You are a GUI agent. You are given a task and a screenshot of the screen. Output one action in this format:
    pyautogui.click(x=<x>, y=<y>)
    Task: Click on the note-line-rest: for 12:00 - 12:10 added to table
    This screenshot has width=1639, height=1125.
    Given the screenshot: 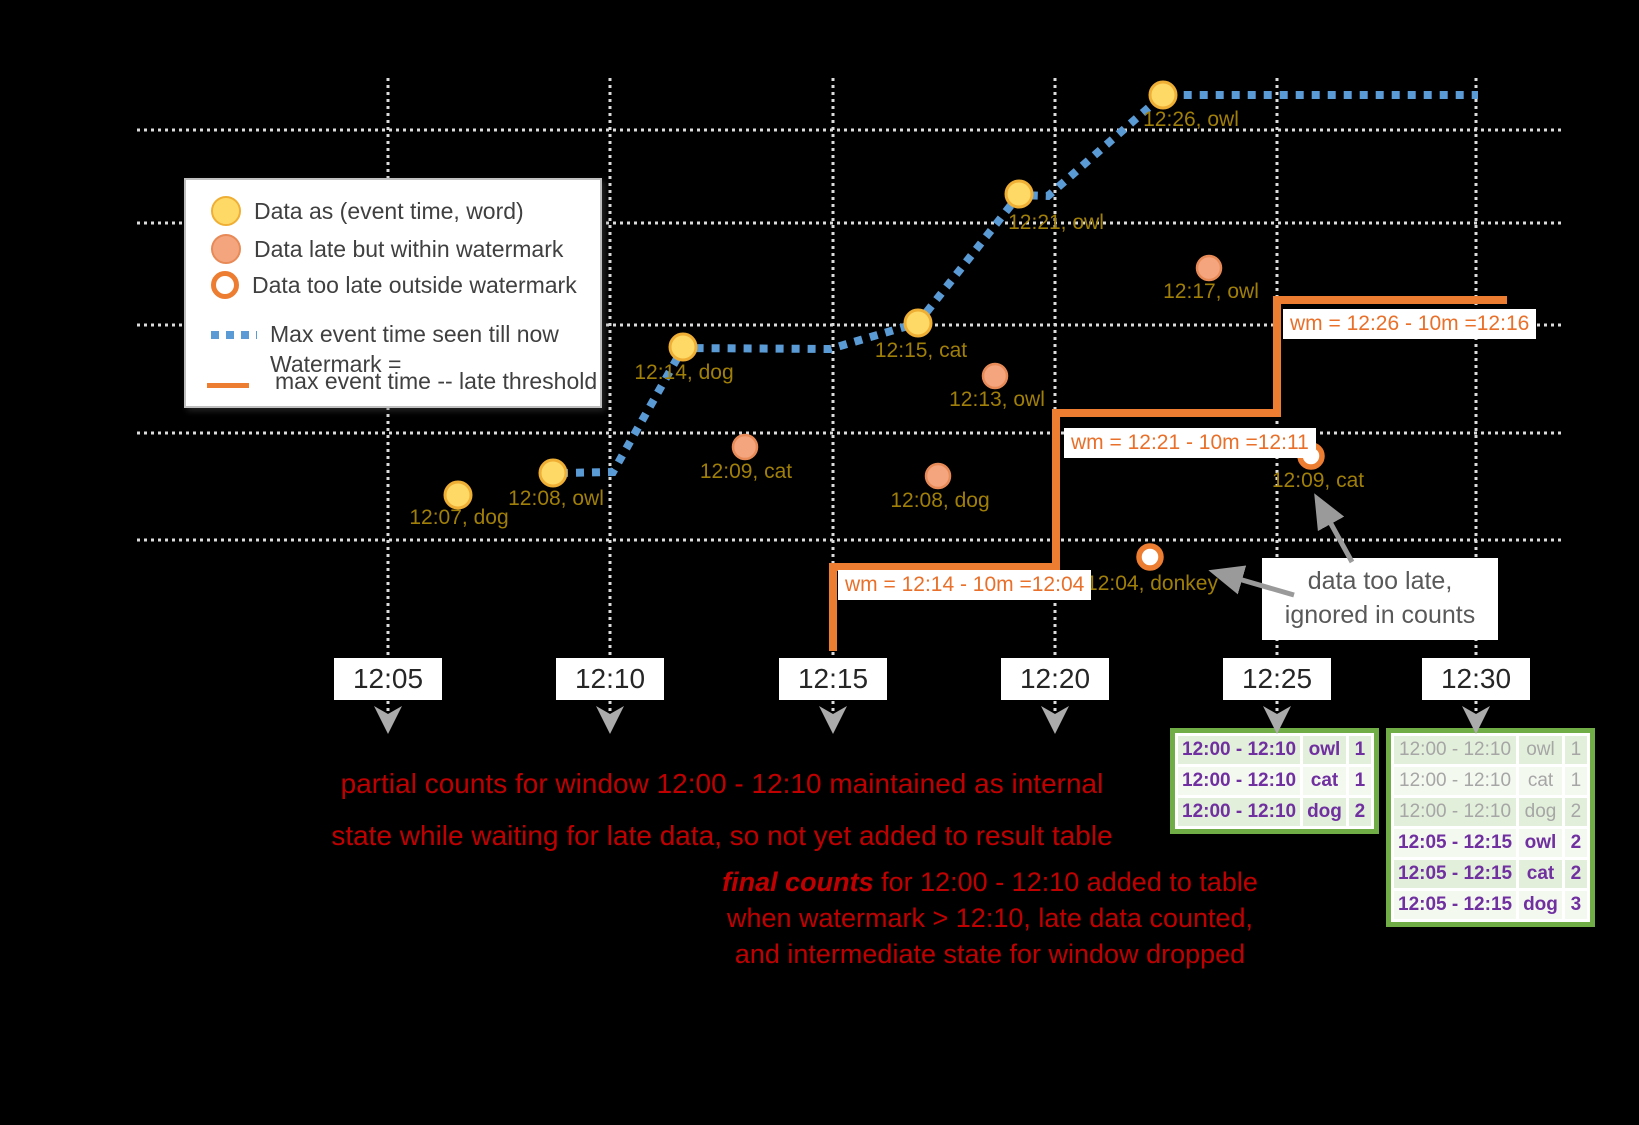 What is the action you would take?
    pyautogui.click(x=1065, y=882)
    